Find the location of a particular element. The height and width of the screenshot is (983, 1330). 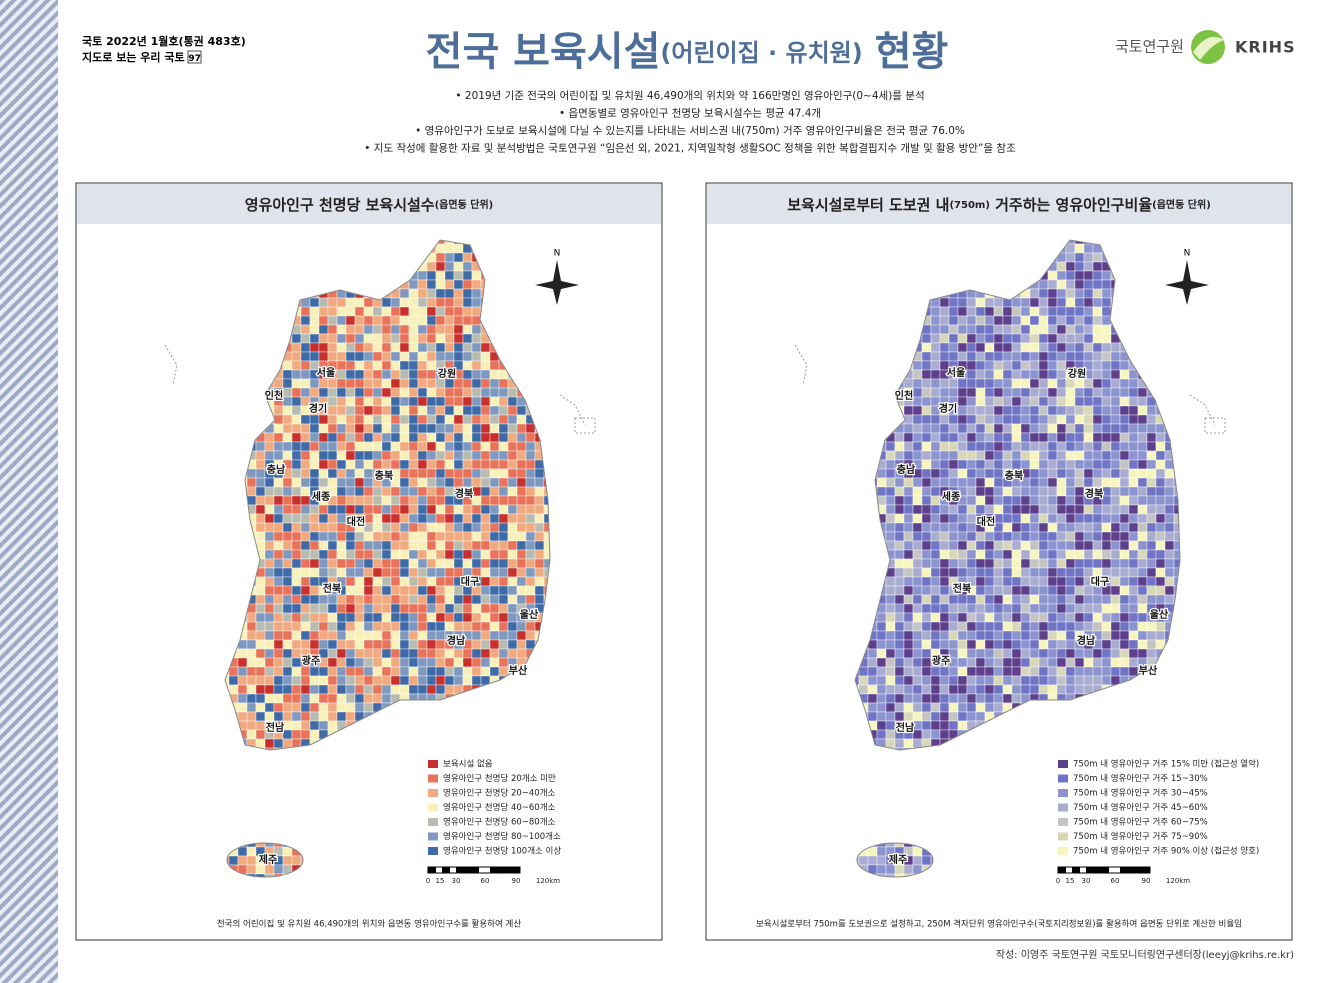

scale-seg is located at coordinates (467, 870).